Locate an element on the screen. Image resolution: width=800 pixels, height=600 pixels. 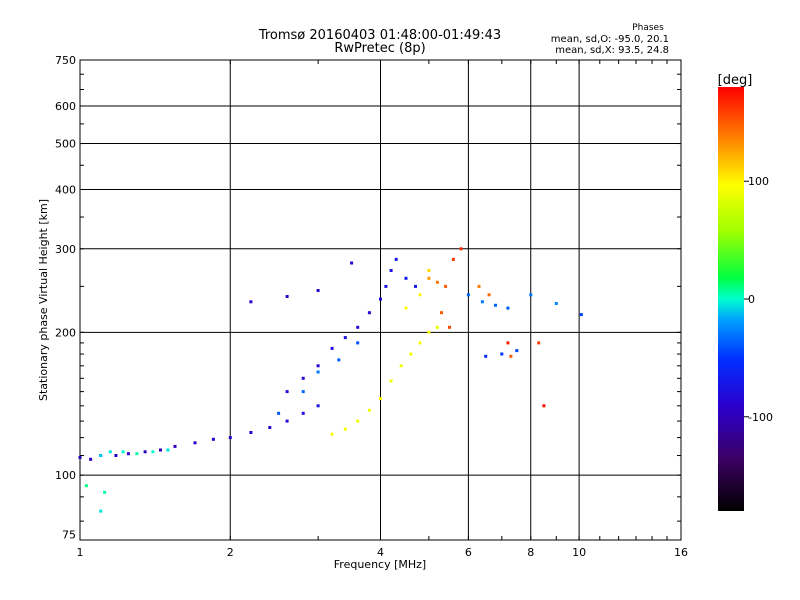
colorbar-tick-label: 0 is located at coordinates (751, 299).